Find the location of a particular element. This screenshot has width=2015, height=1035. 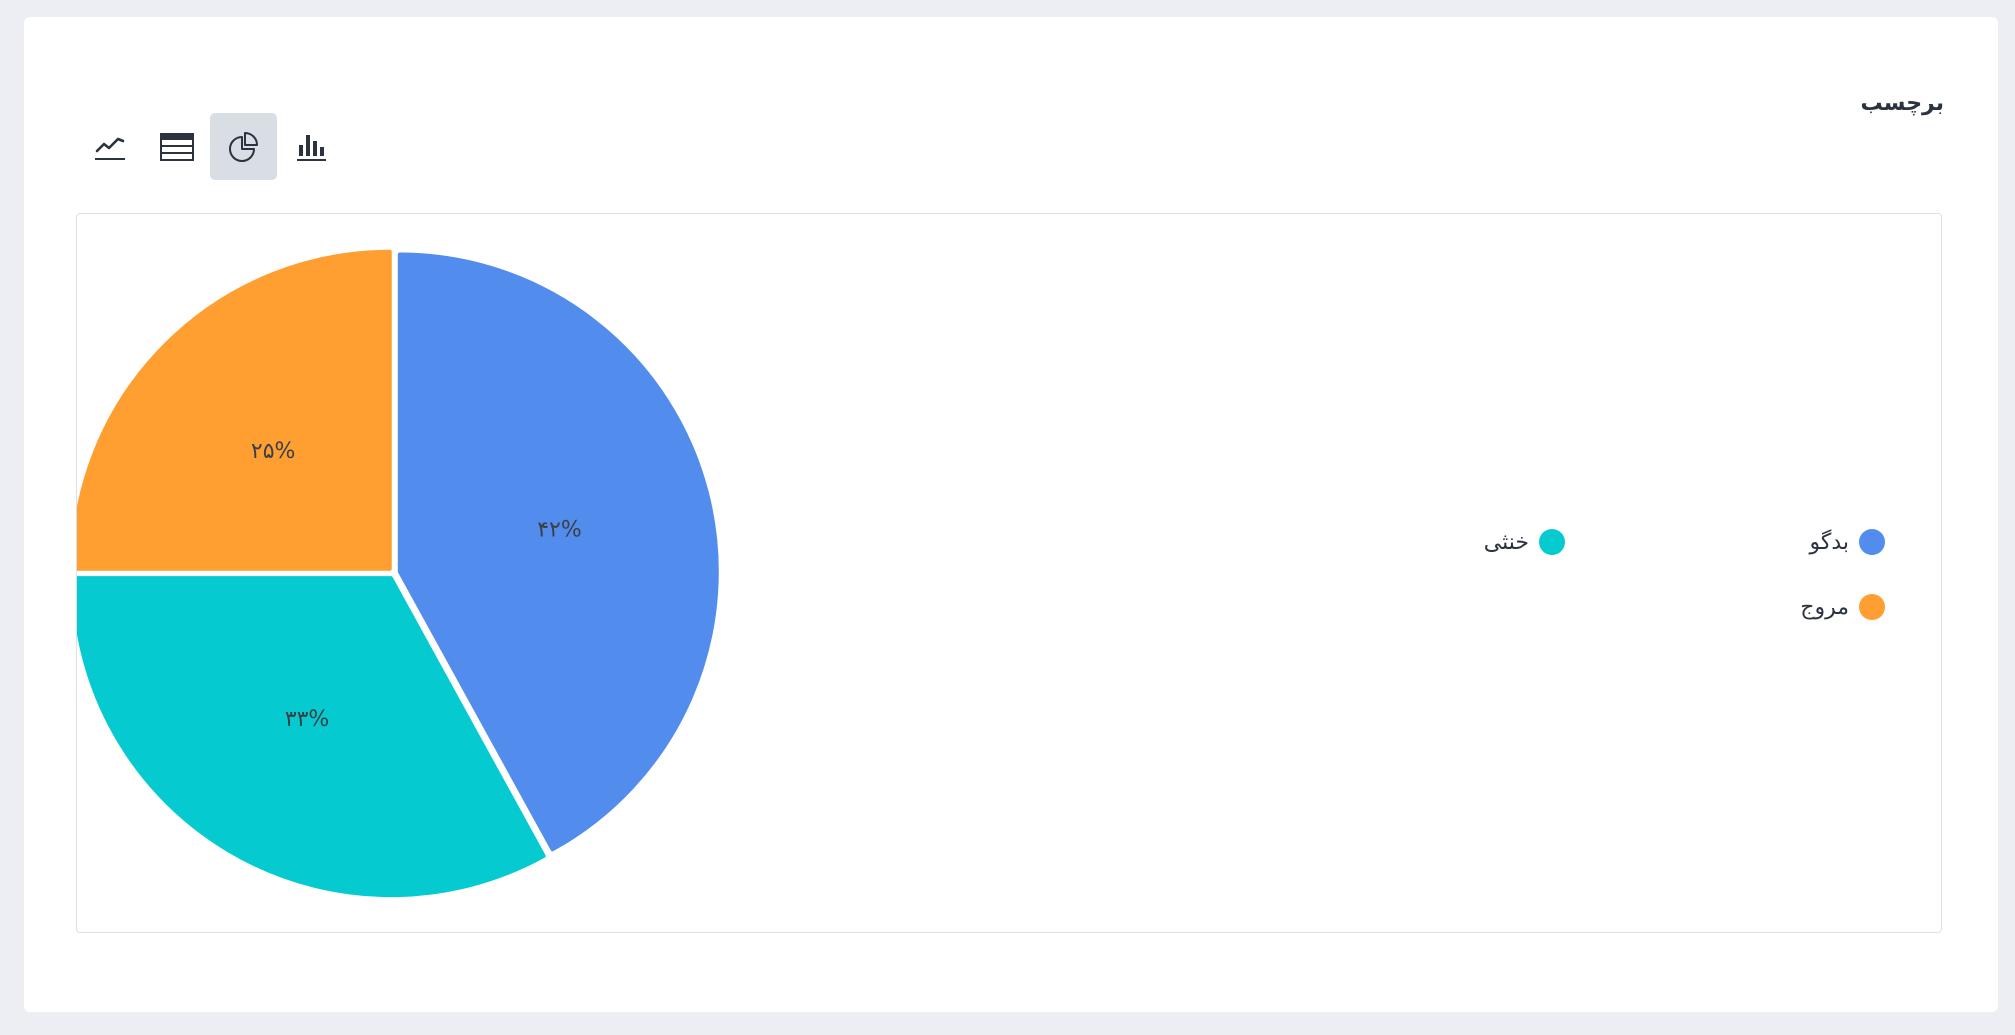

bar-chart-button is located at coordinates (310, 146).